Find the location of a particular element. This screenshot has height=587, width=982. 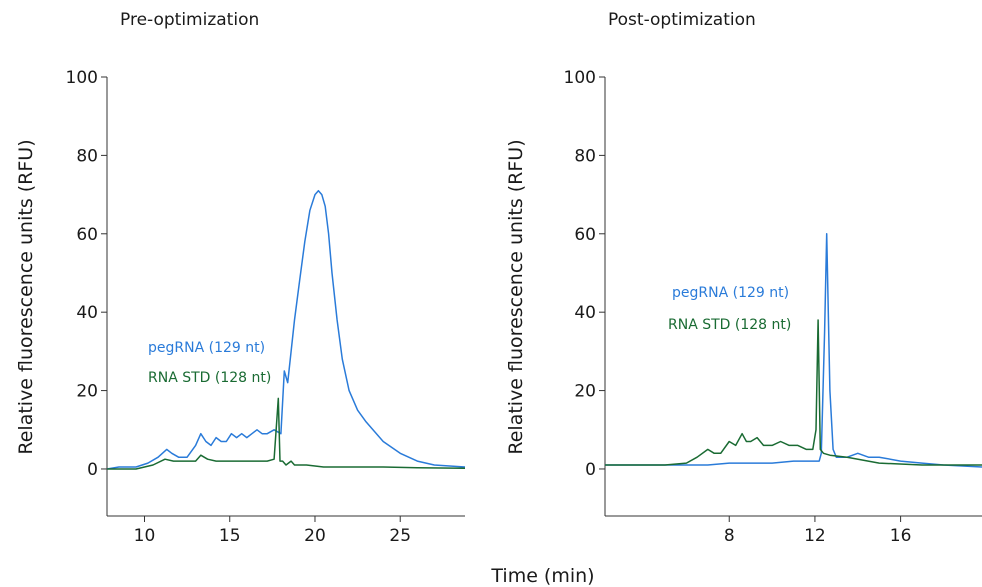

y-tick-label-pre: 40 is located at coordinates (87, 313).